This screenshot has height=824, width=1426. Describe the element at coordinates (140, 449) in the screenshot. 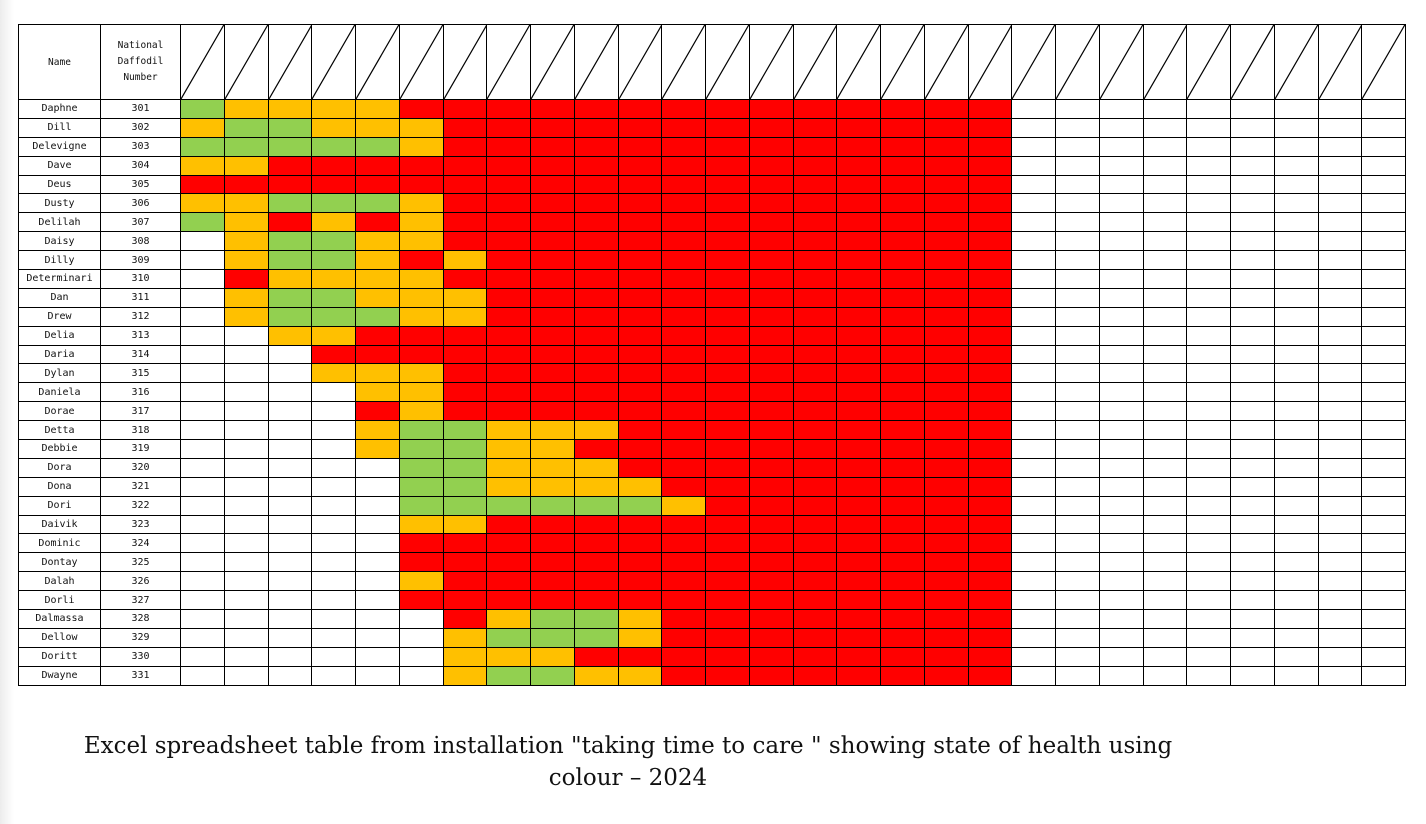

I see `daffodil-number-cell: 319` at that location.